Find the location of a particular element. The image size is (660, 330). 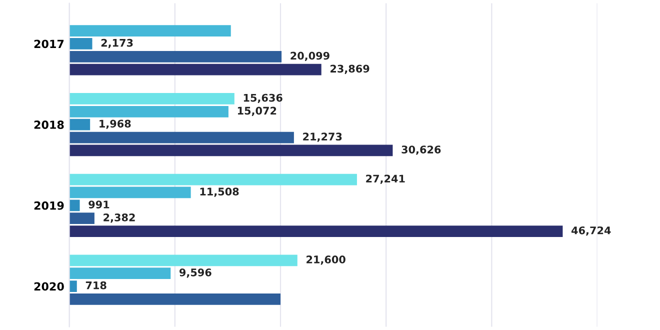

y-tick-label: 2018 is located at coordinates (49, 124).